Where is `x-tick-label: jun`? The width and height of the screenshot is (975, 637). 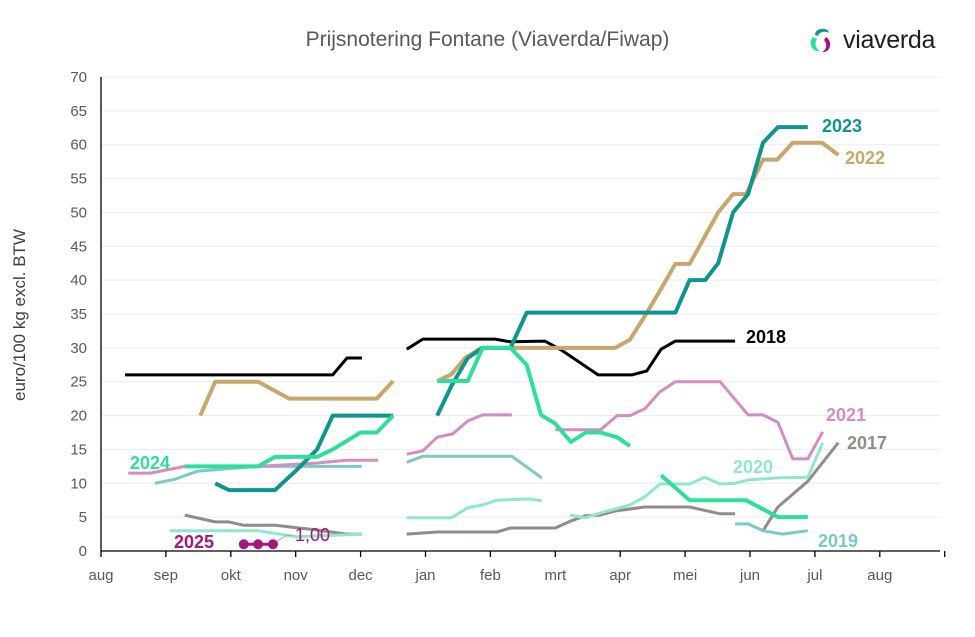 x-tick-label: jun is located at coordinates (749, 575).